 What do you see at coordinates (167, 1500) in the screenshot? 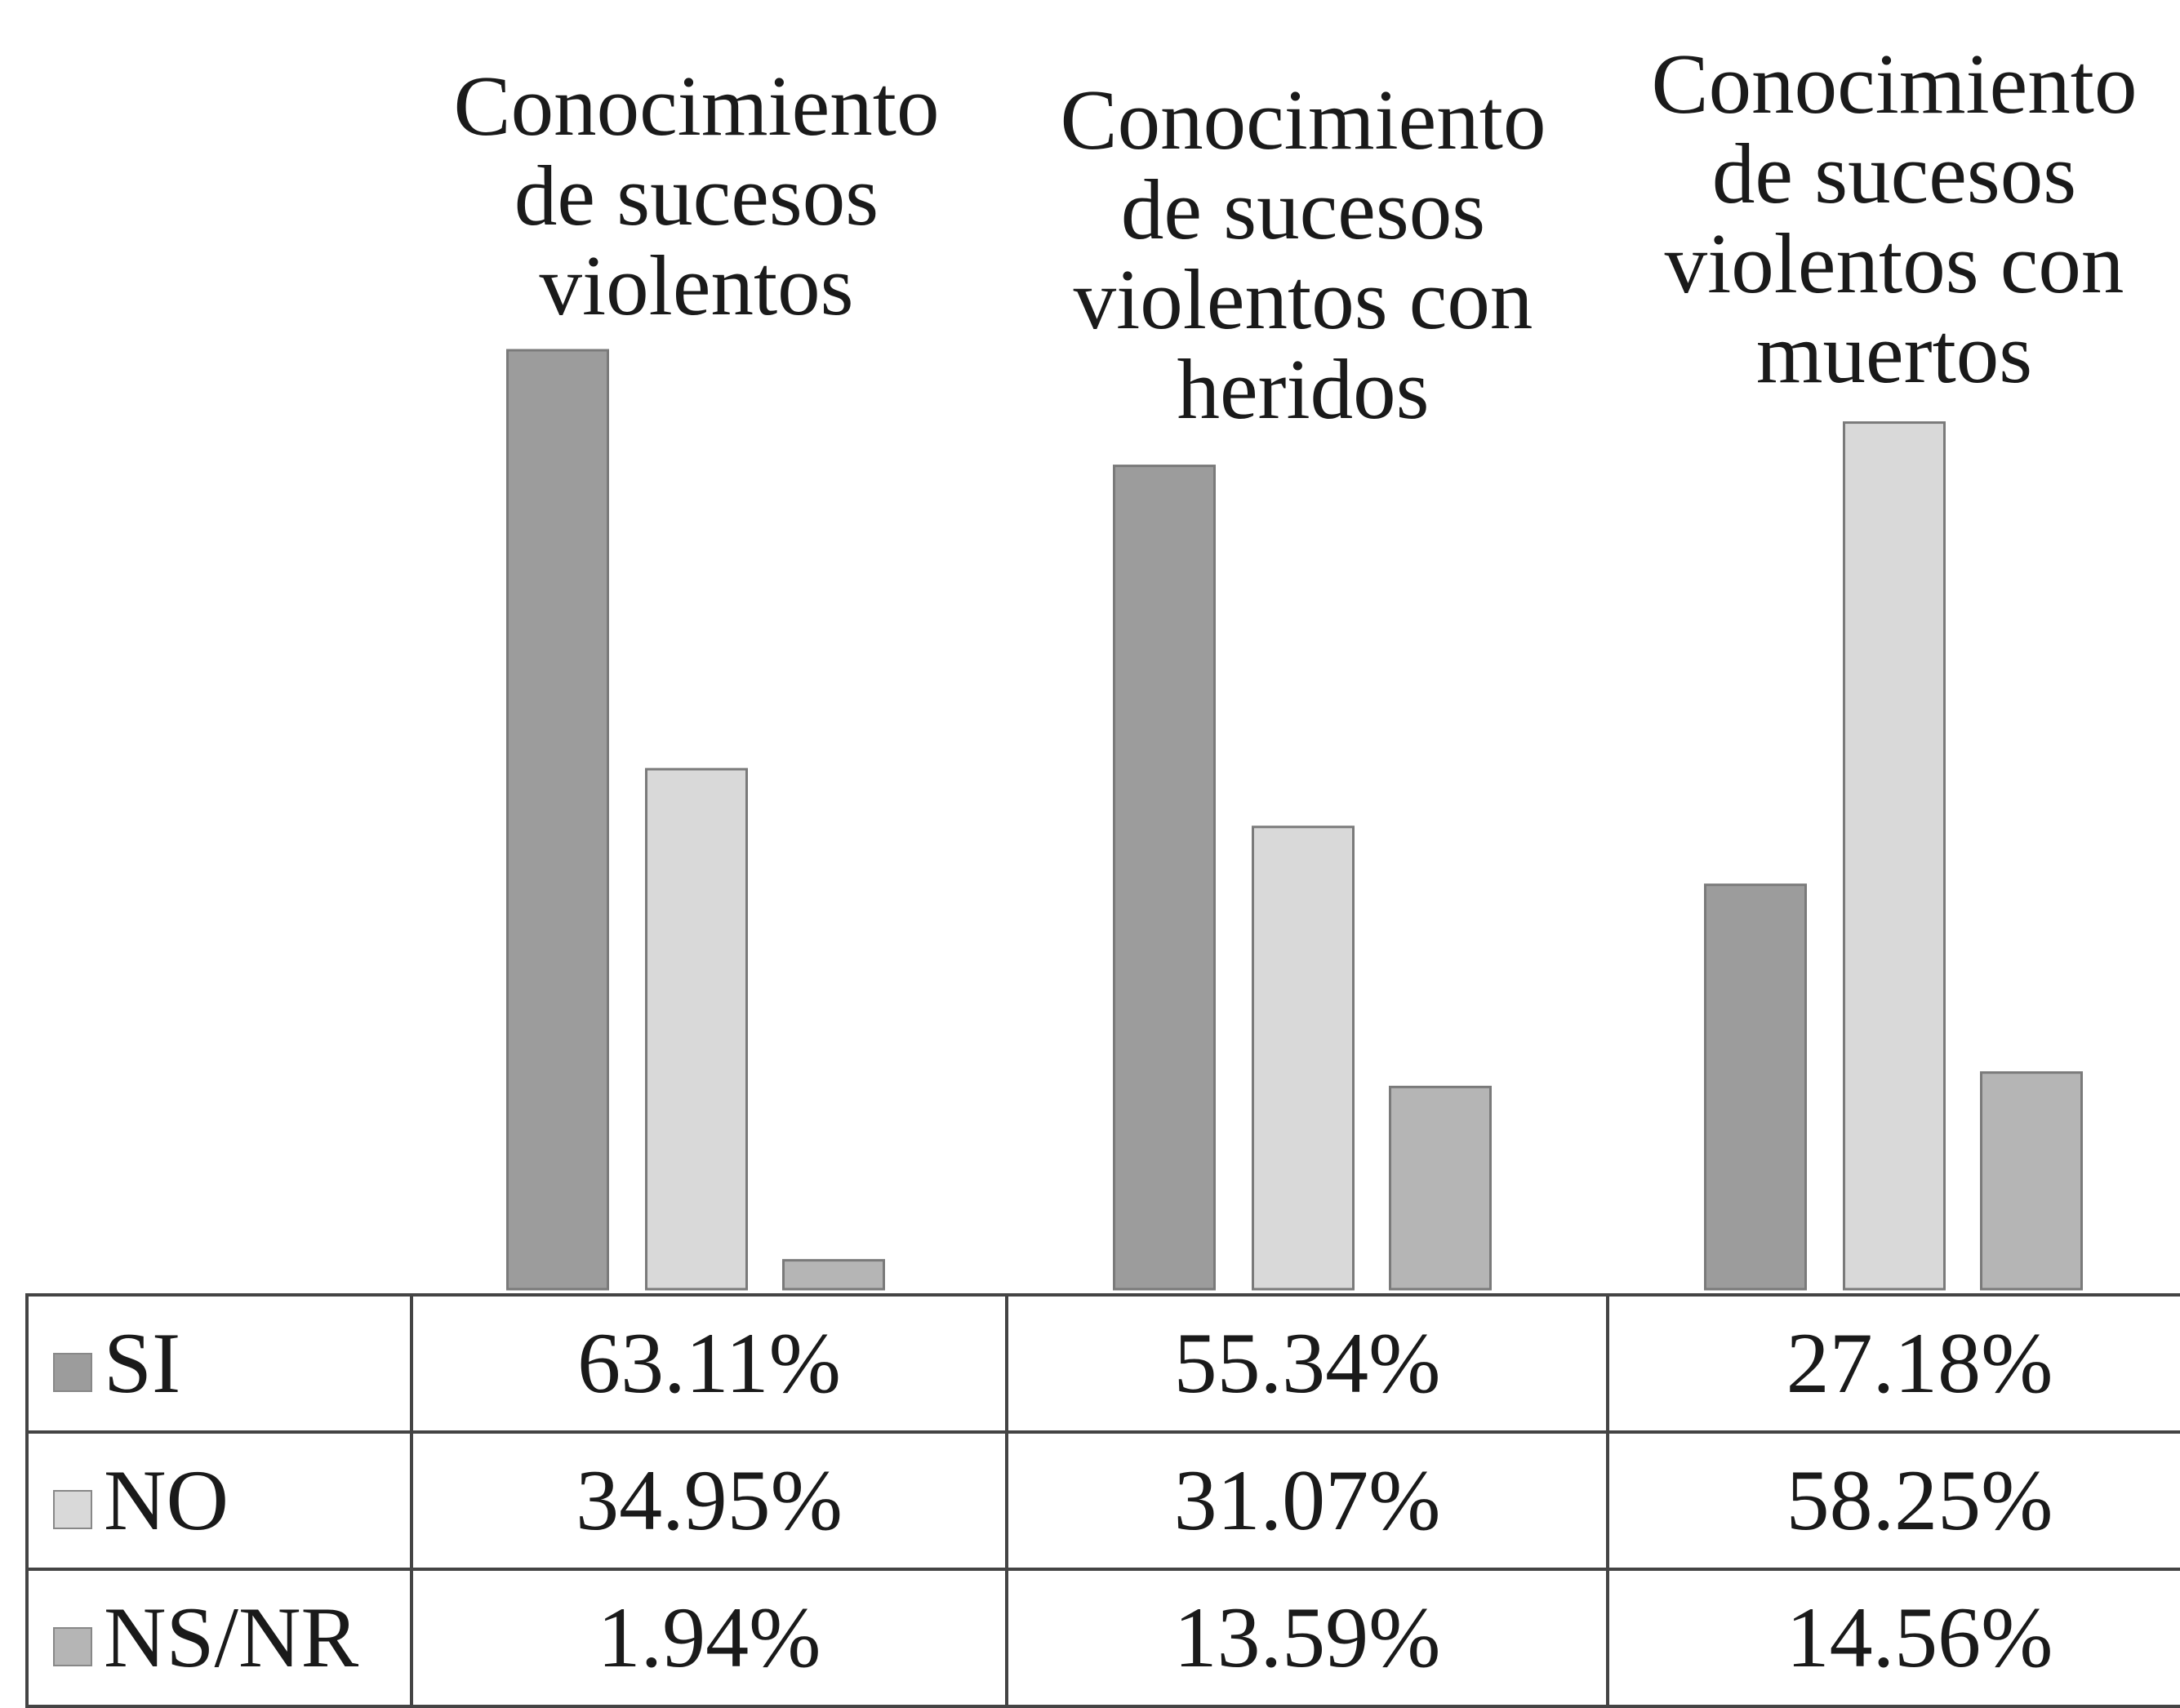
I see `legend-label: NO` at bounding box center [167, 1500].